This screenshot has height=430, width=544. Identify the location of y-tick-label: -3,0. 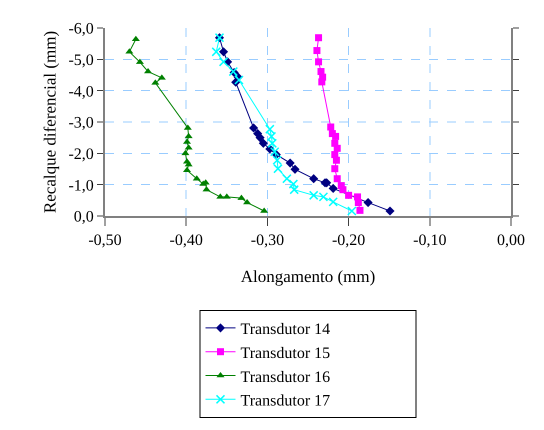
(81, 123).